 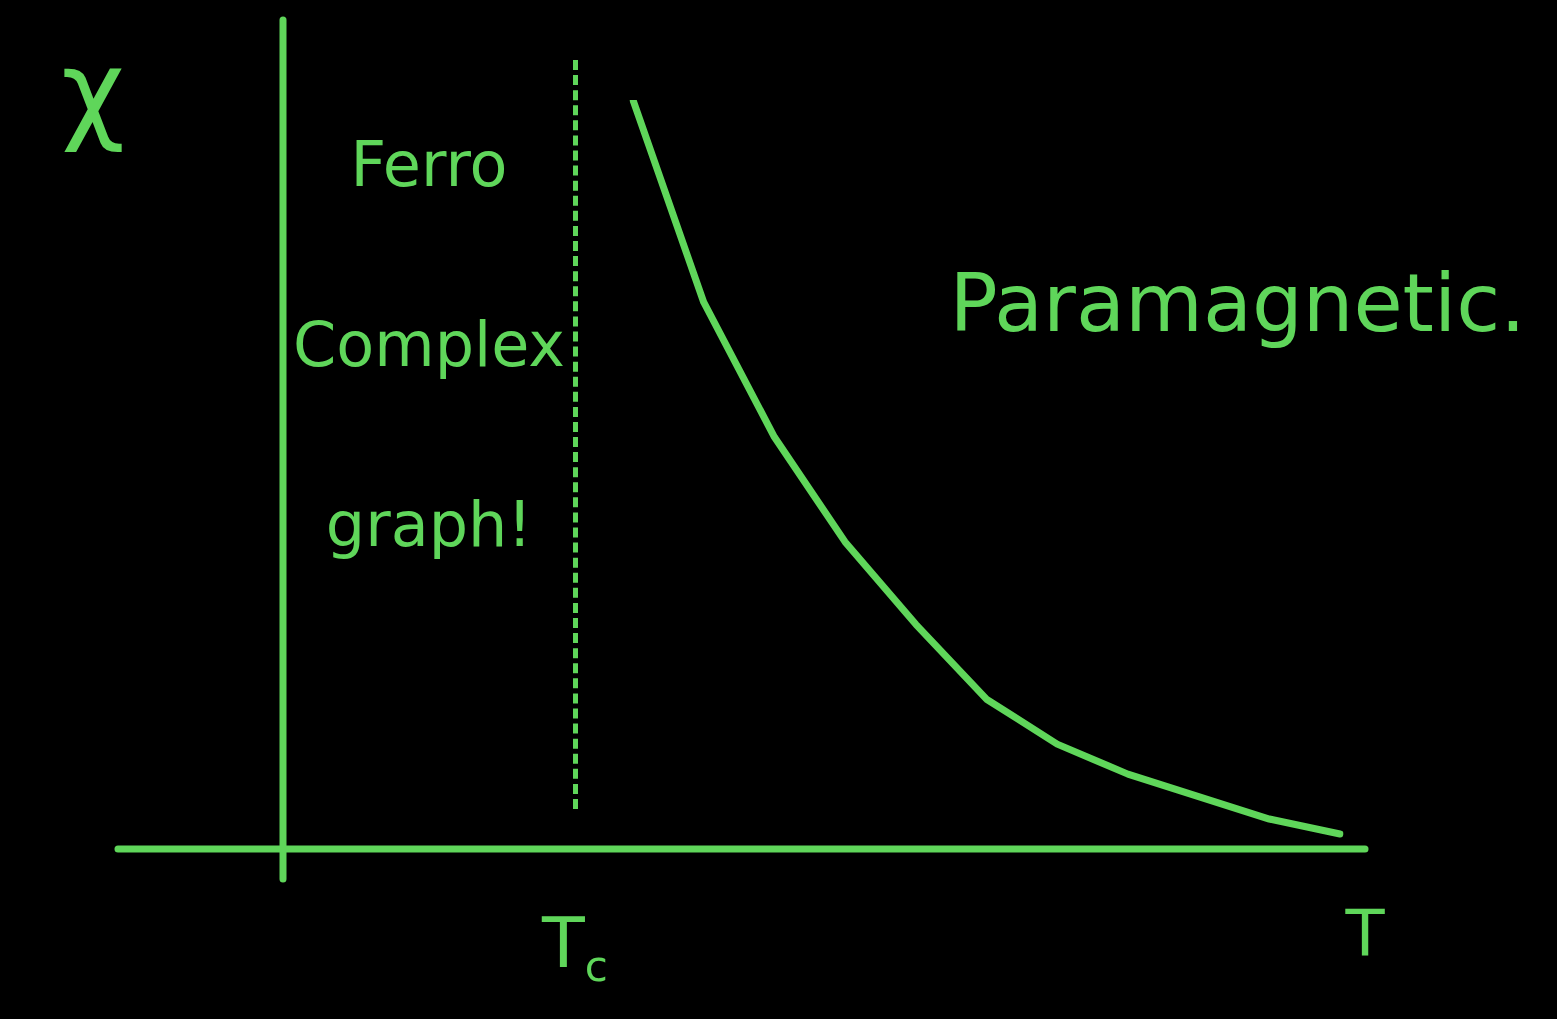 I want to click on x-axis-title: T, so click(x=1365, y=933).